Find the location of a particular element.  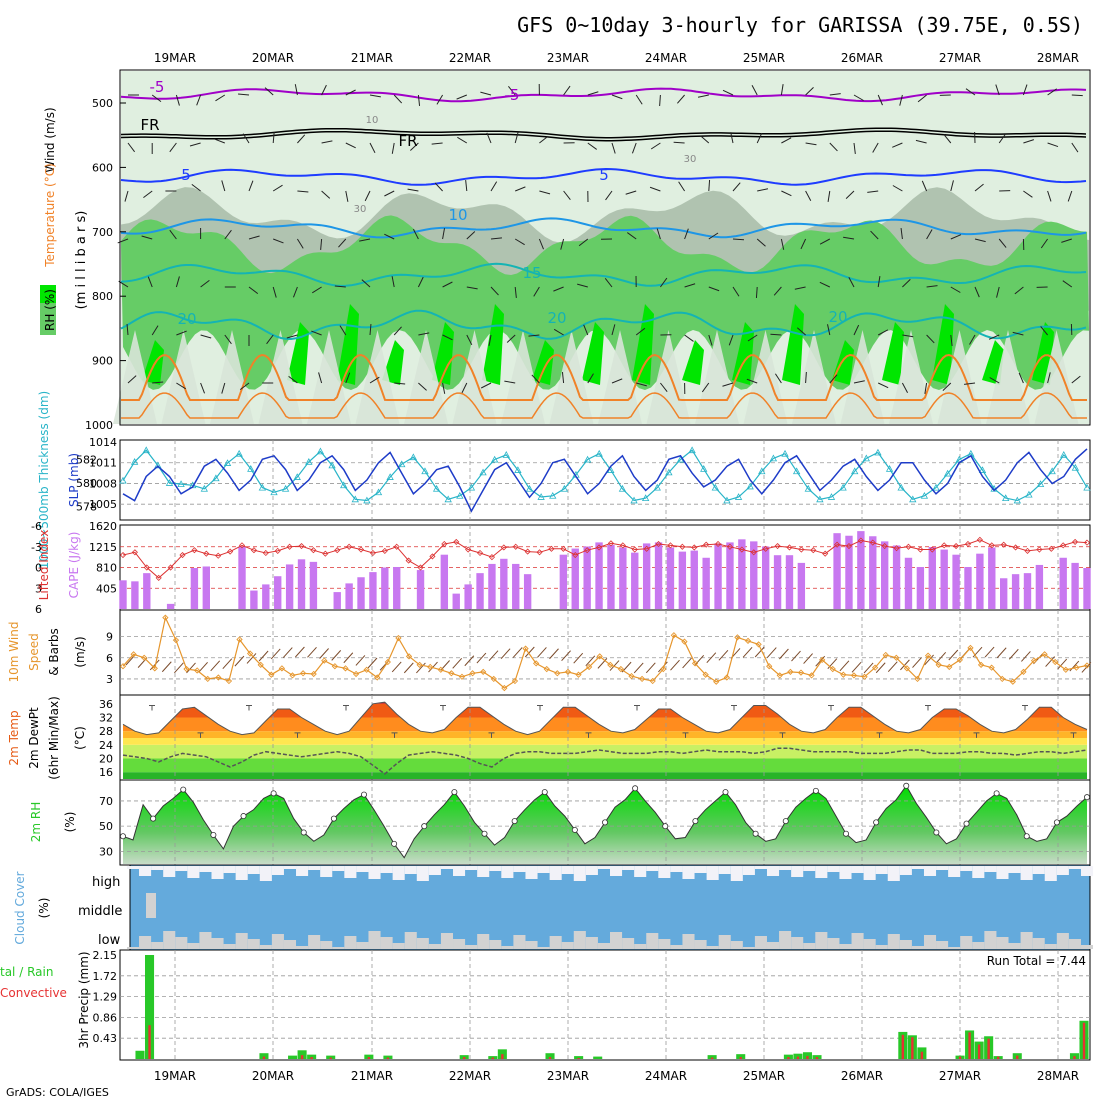

wind10m-label-a: 10m Wind is located at coordinates (14, 652).